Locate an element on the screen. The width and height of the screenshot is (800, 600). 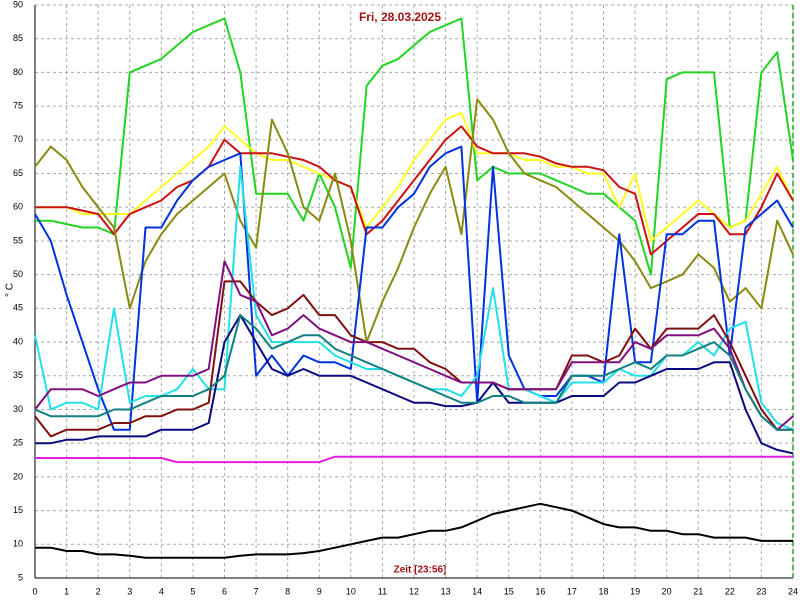
x-tick-label: 5 is located at coordinates (192, 591).